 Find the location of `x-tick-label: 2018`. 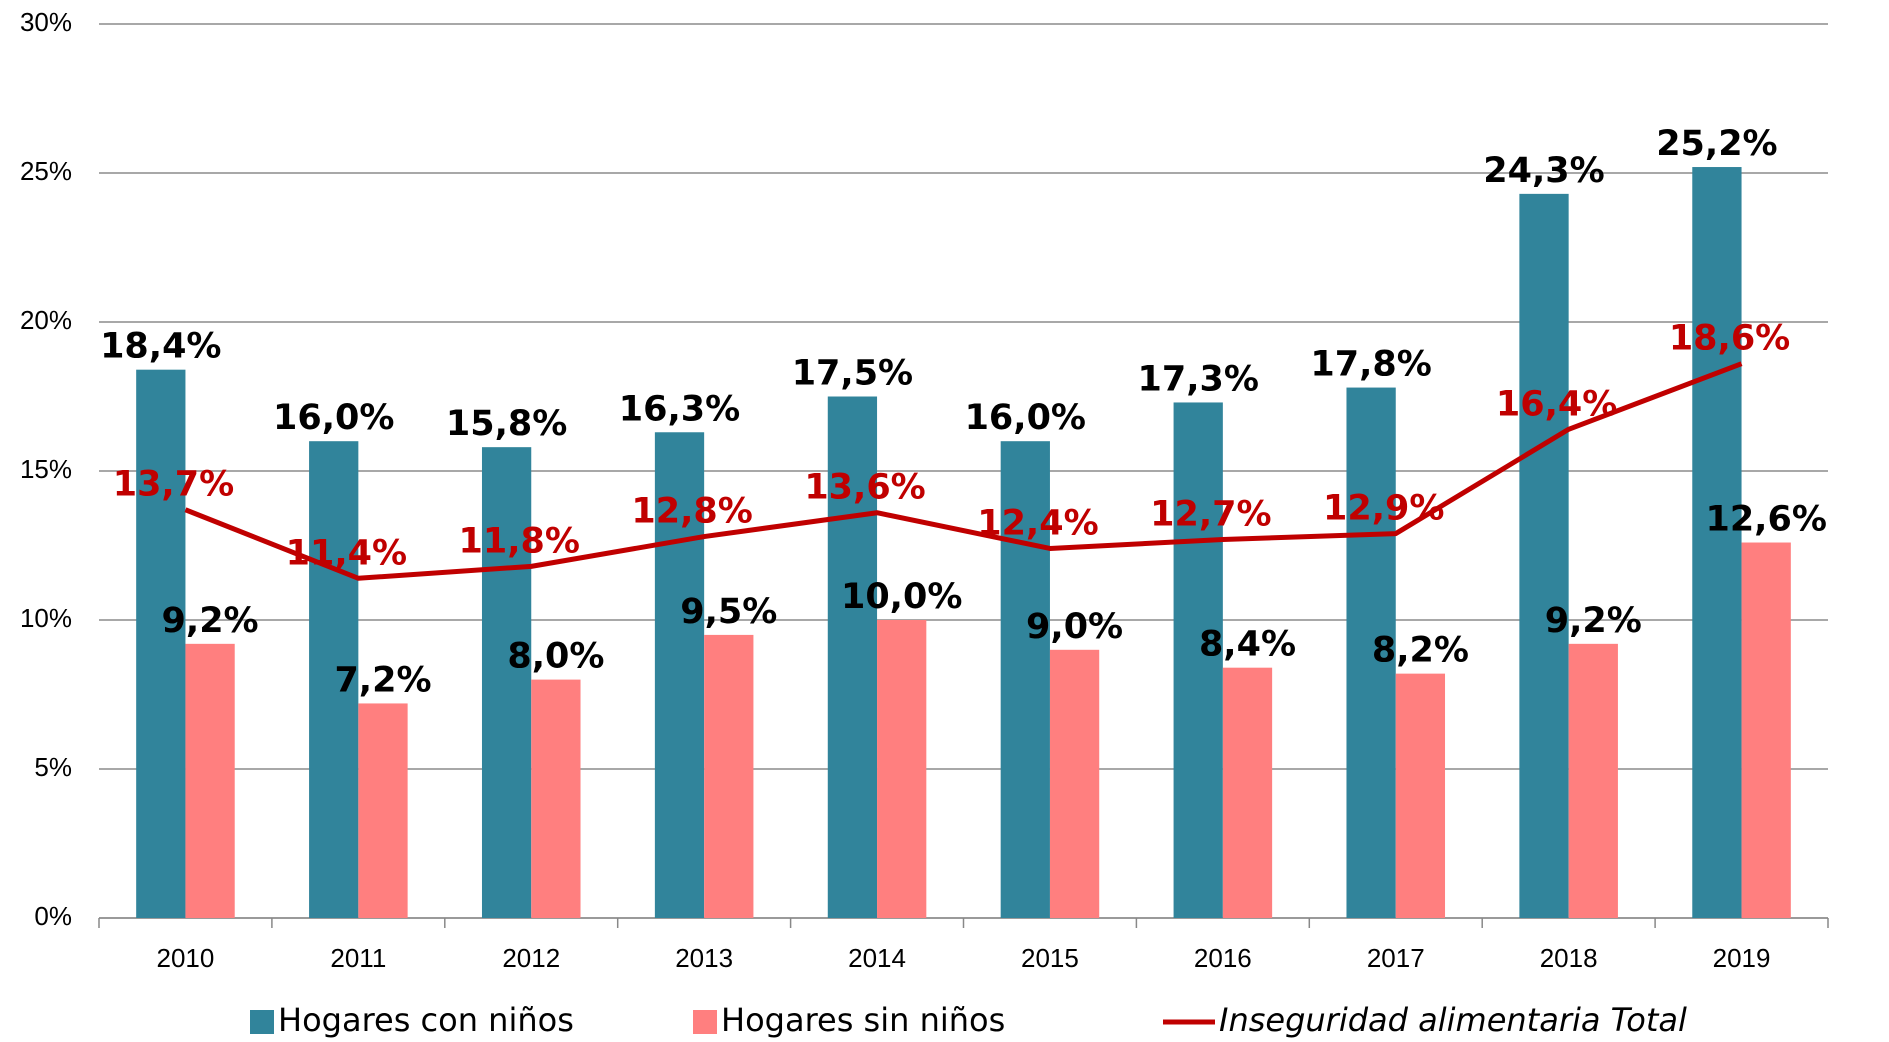

x-tick-label: 2018 is located at coordinates (1569, 958).